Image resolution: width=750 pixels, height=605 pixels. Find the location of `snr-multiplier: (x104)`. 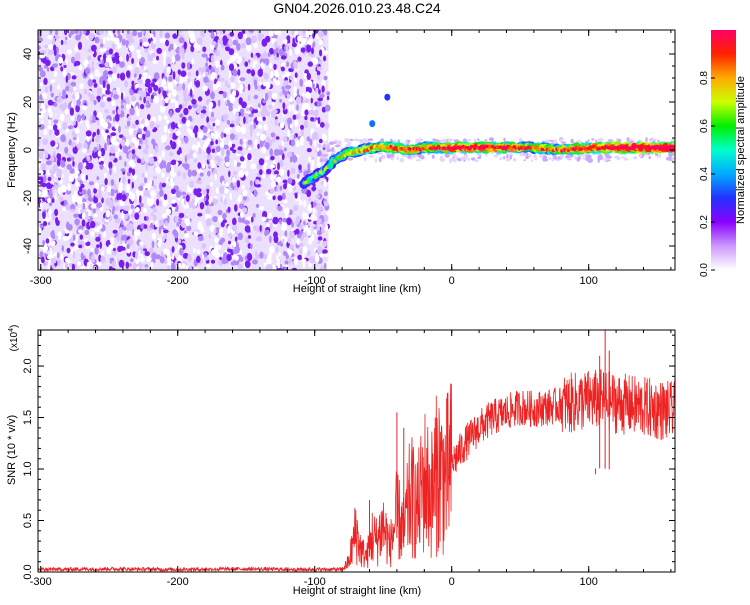

snr-multiplier: (x104) is located at coordinates (14, 338).